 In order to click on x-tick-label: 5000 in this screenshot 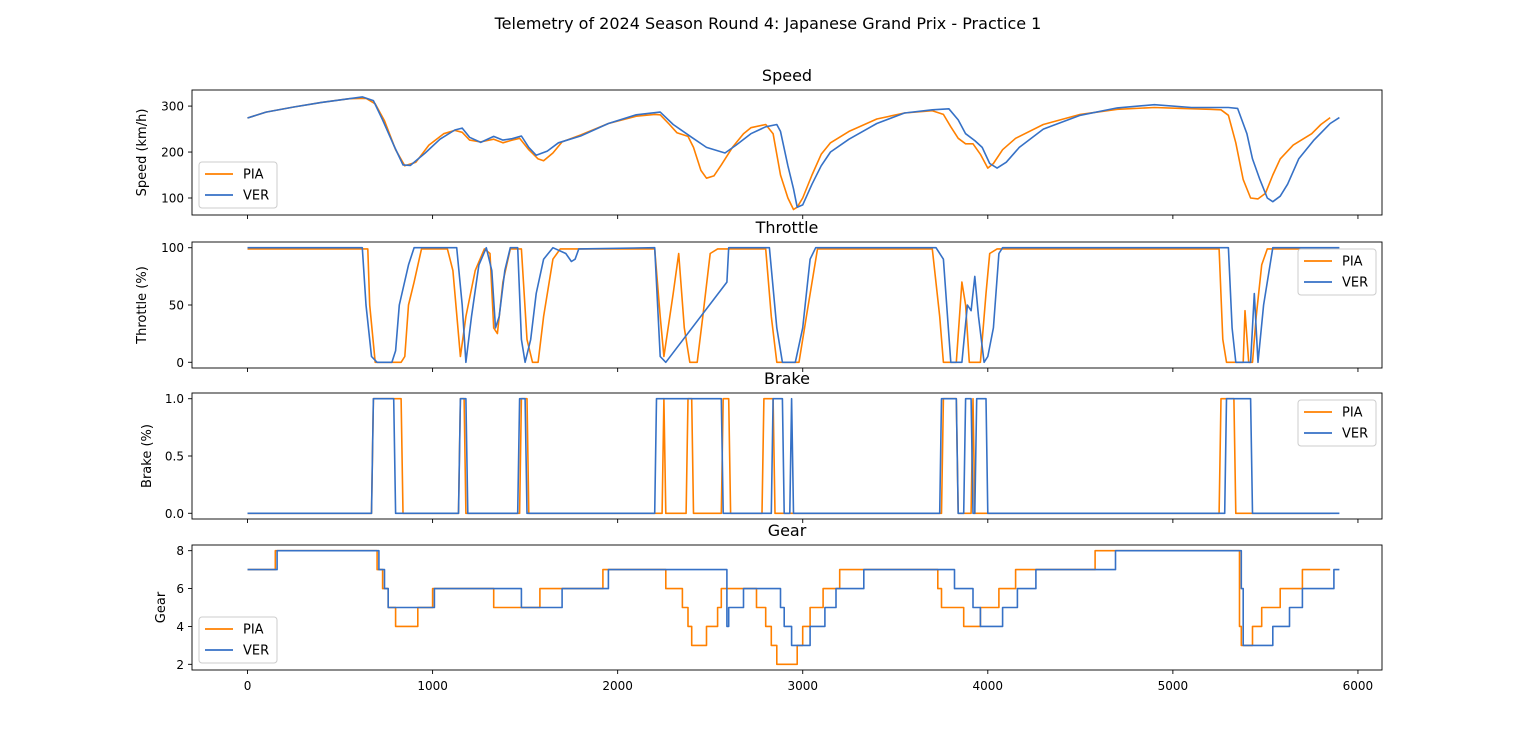, I will do `click(1173, 686)`.